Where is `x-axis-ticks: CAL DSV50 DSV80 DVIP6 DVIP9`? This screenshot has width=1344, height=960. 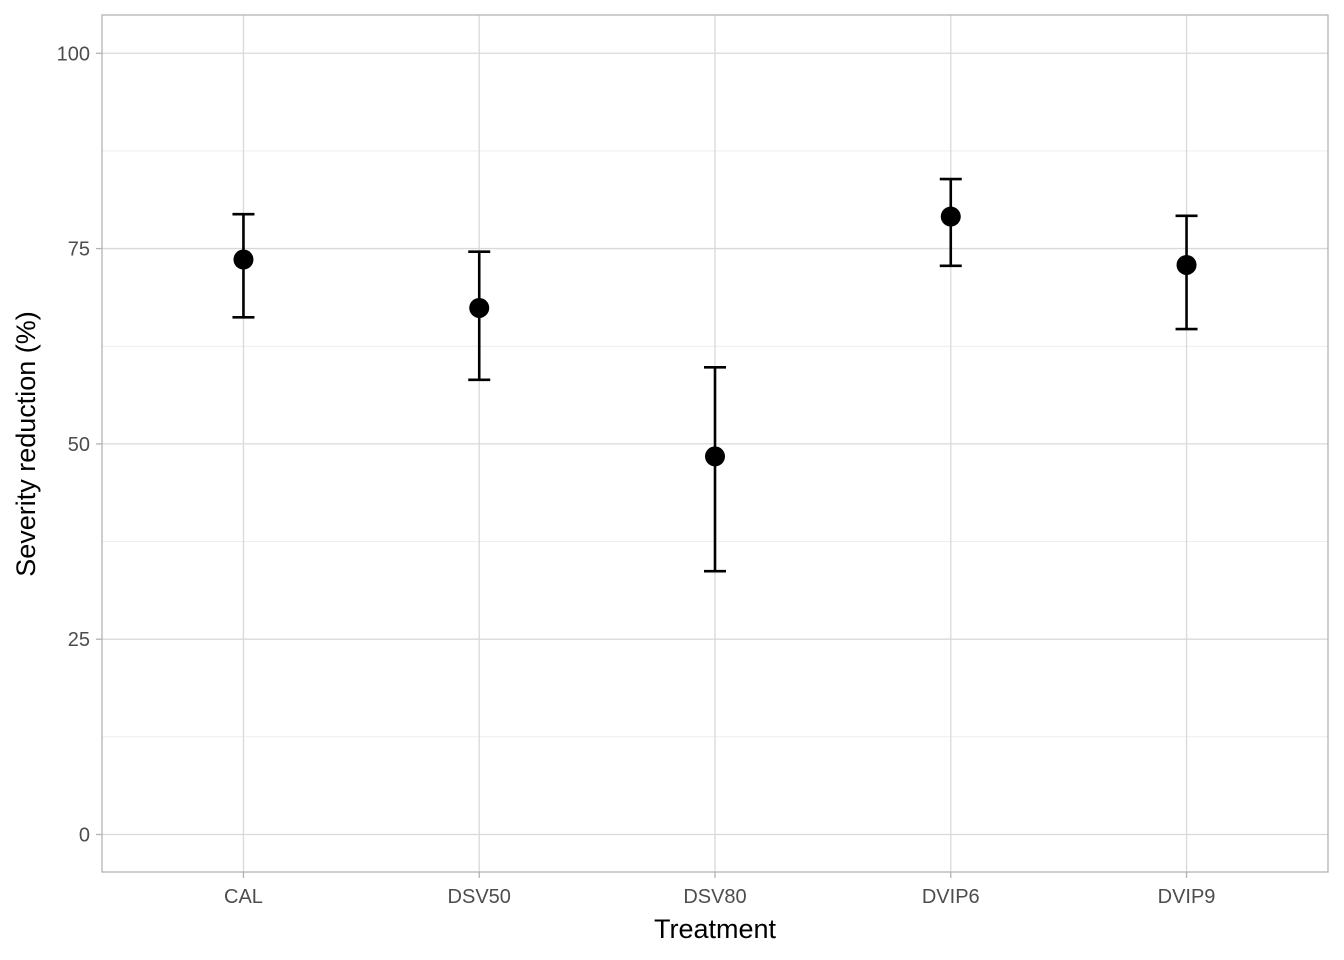 x-axis-ticks: CAL DSV50 DSV80 DVIP6 DVIP9 is located at coordinates (719, 890).